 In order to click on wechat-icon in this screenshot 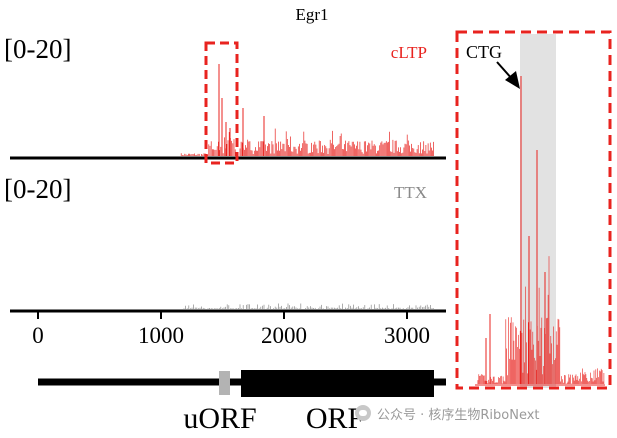, I will do `click(363, 413)`.